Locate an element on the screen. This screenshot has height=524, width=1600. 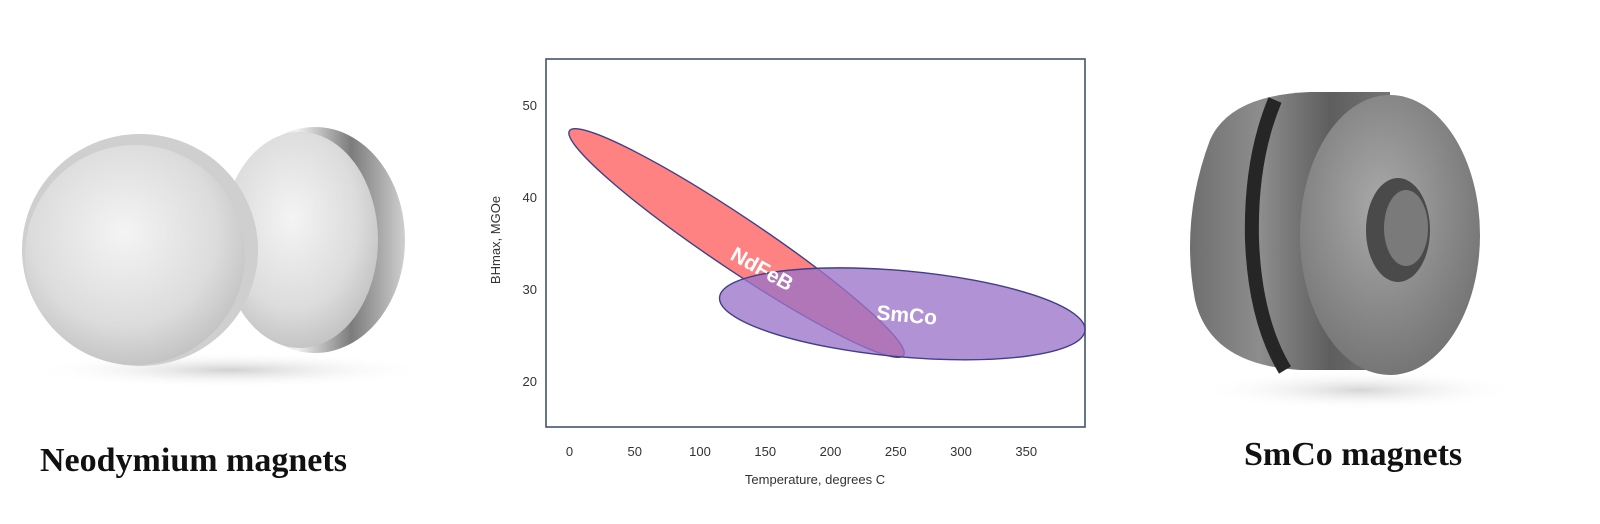
regions-layer is located at coordinates (827, 244).